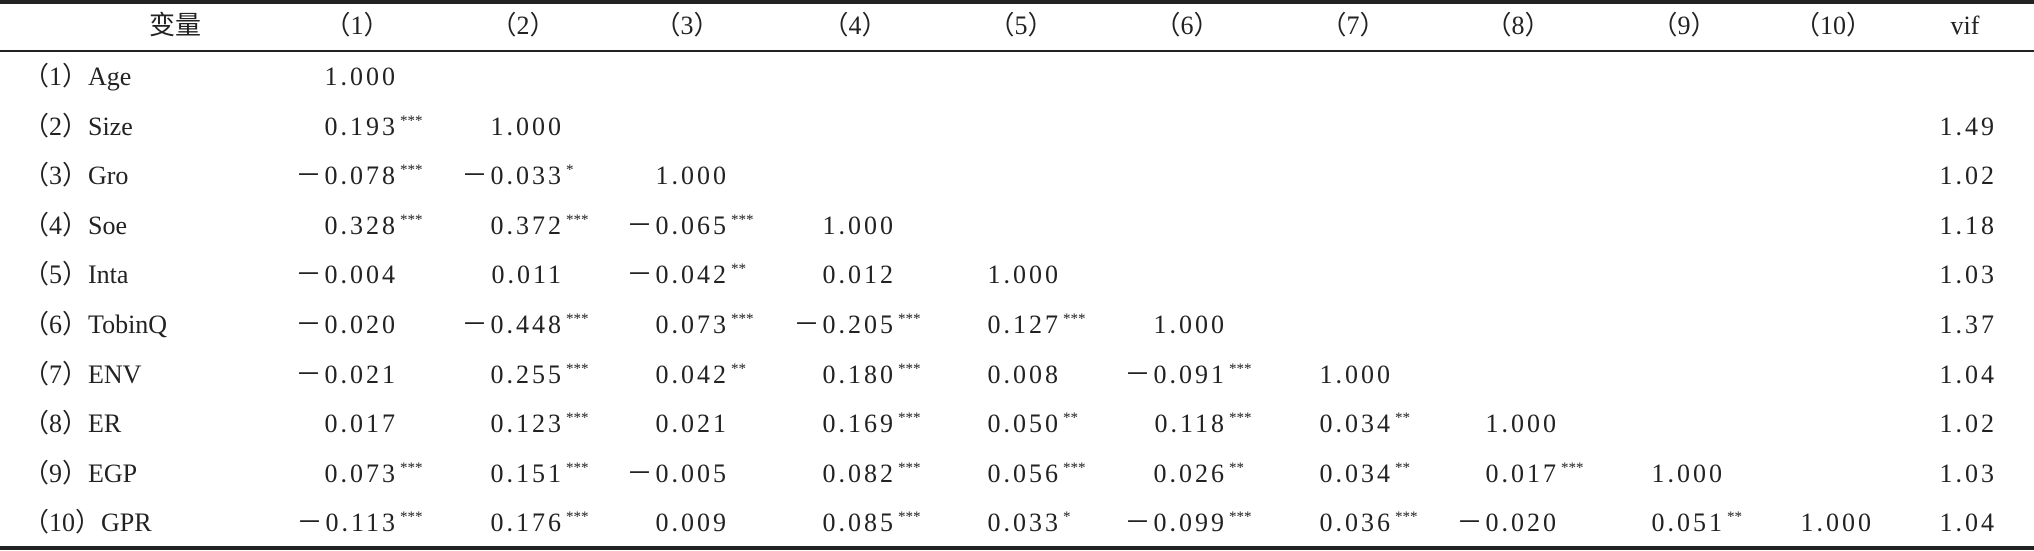 Image resolution: width=2034 pixels, height=551 pixels. Describe the element at coordinates (75, 225) in the screenshot. I see `row-label: （4）Soe` at that location.